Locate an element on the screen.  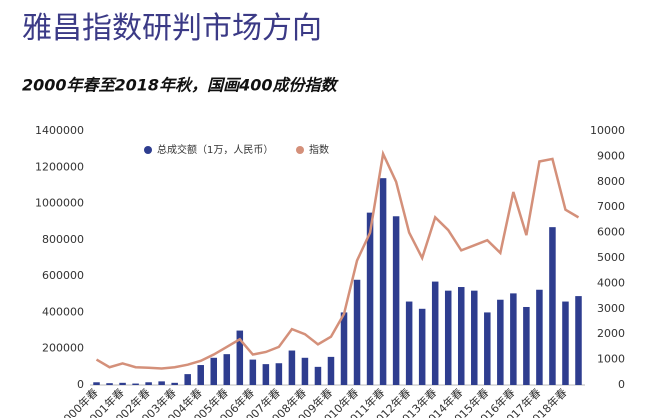
y-tick-label: 0 is located at coordinates (80, 384).